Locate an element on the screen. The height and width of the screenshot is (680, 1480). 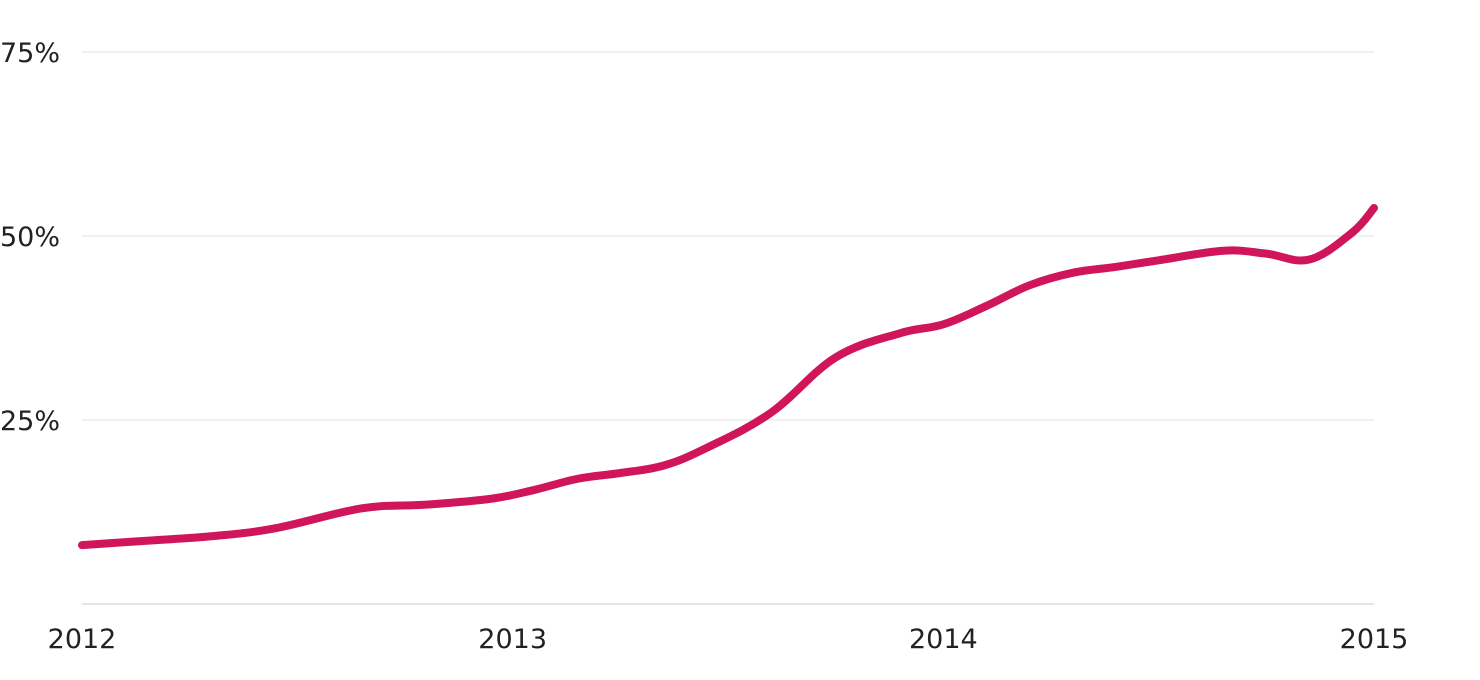
x-tick-label: 2015 is located at coordinates (1374, 639).